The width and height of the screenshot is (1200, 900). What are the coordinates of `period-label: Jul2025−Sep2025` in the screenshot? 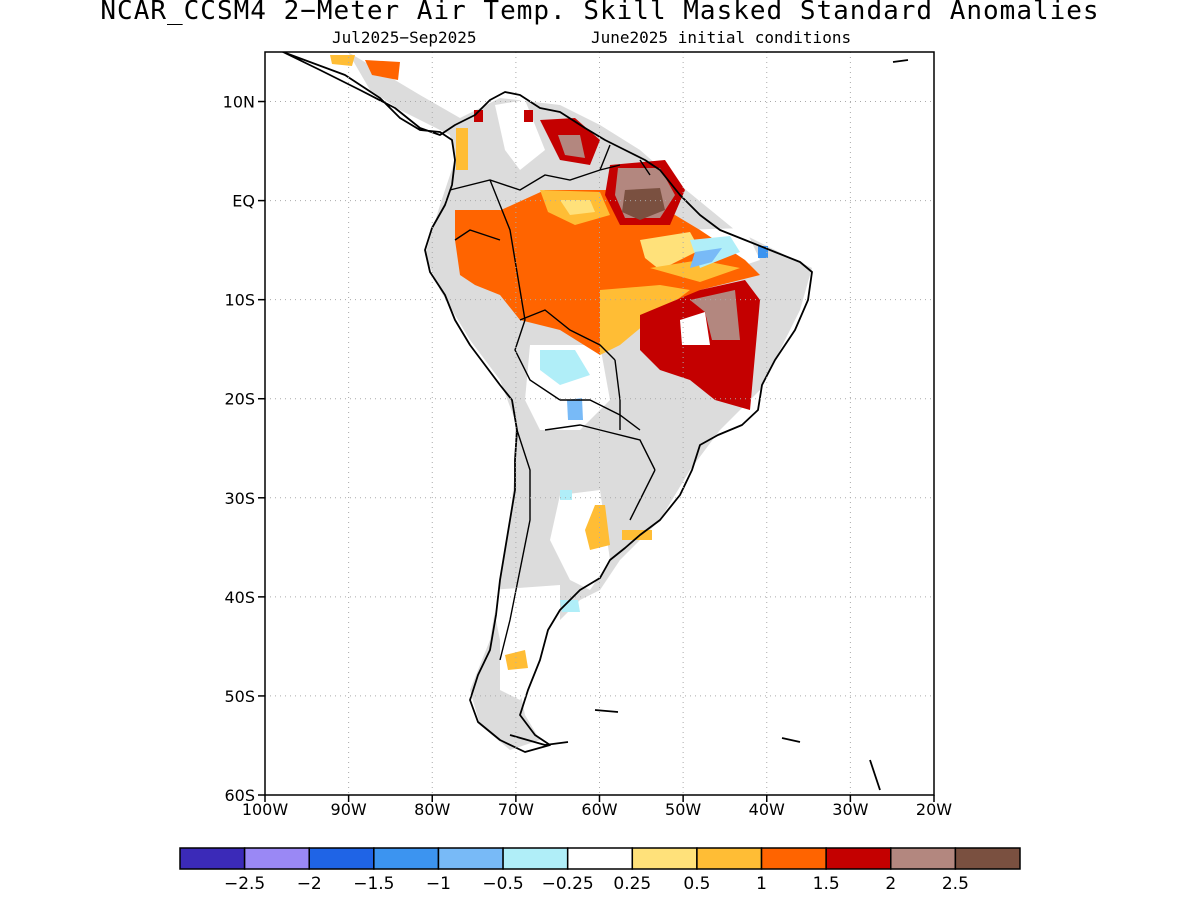 It's located at (404, 37).